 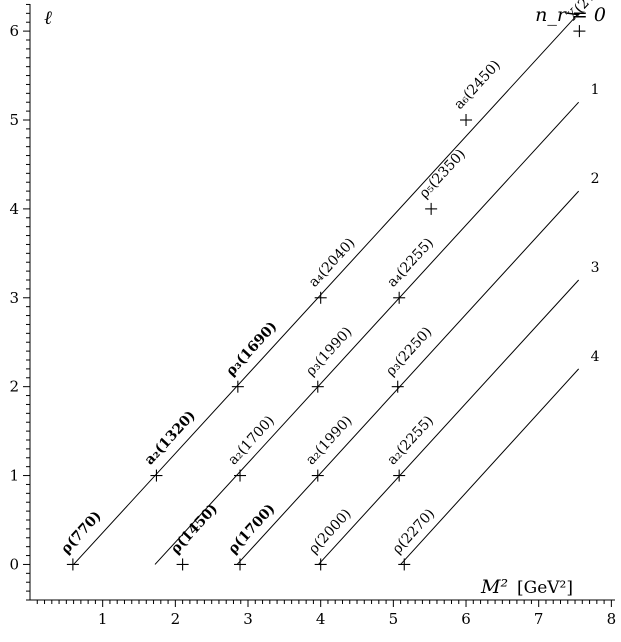 What do you see at coordinates (14, 31) in the screenshot?
I see `y-tick-label: 6` at bounding box center [14, 31].